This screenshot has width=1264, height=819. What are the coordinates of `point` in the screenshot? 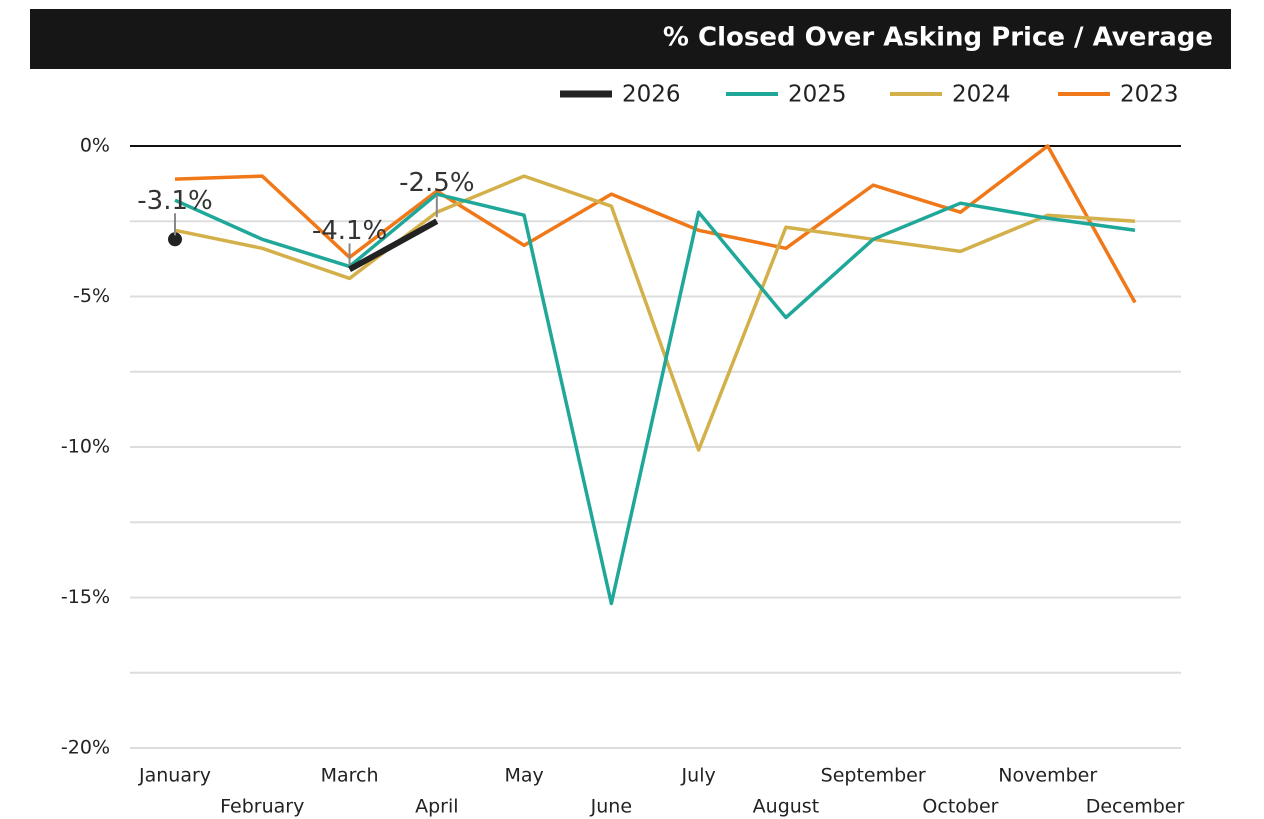 It's located at (175, 239).